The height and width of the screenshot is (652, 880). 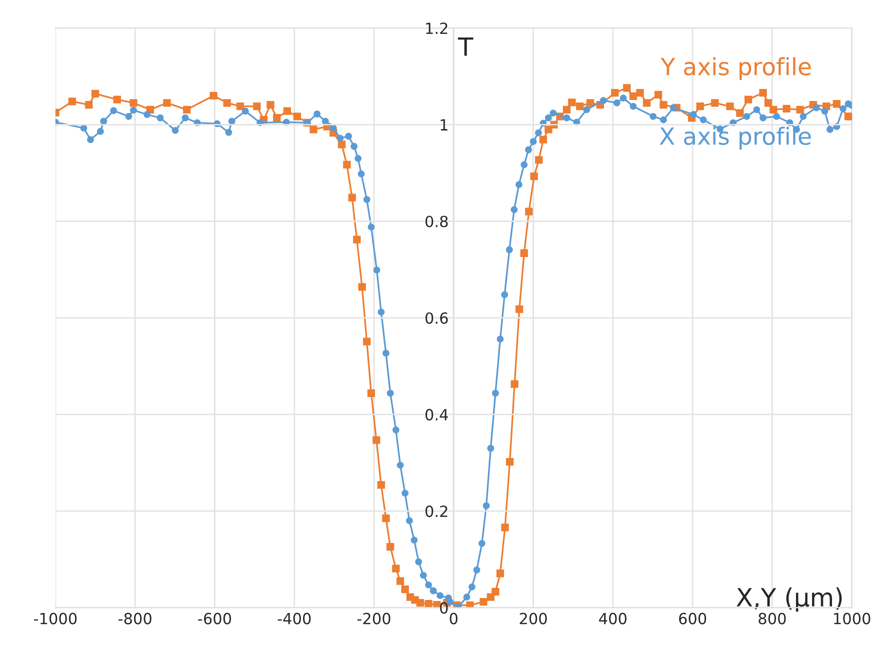 What do you see at coordinates (735, 138) in the screenshot?
I see `series-label: X axis profile` at bounding box center [735, 138].